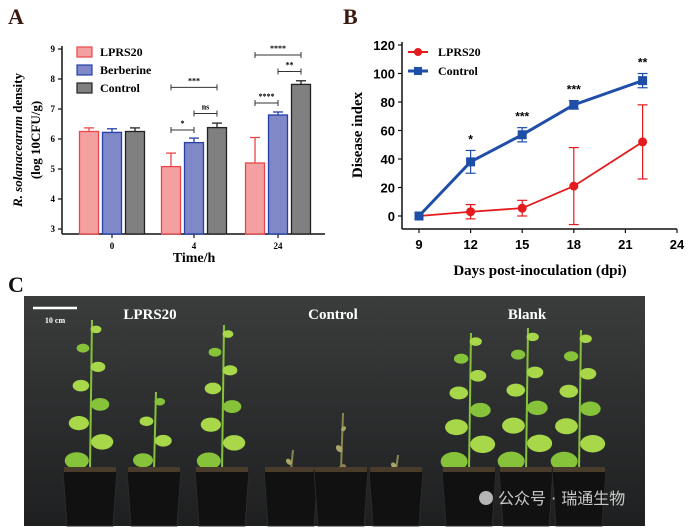 This screenshot has height=529, width=691. What do you see at coordinates (53, 199) in the screenshot?
I see `y-tick-label: 4` at bounding box center [53, 199].